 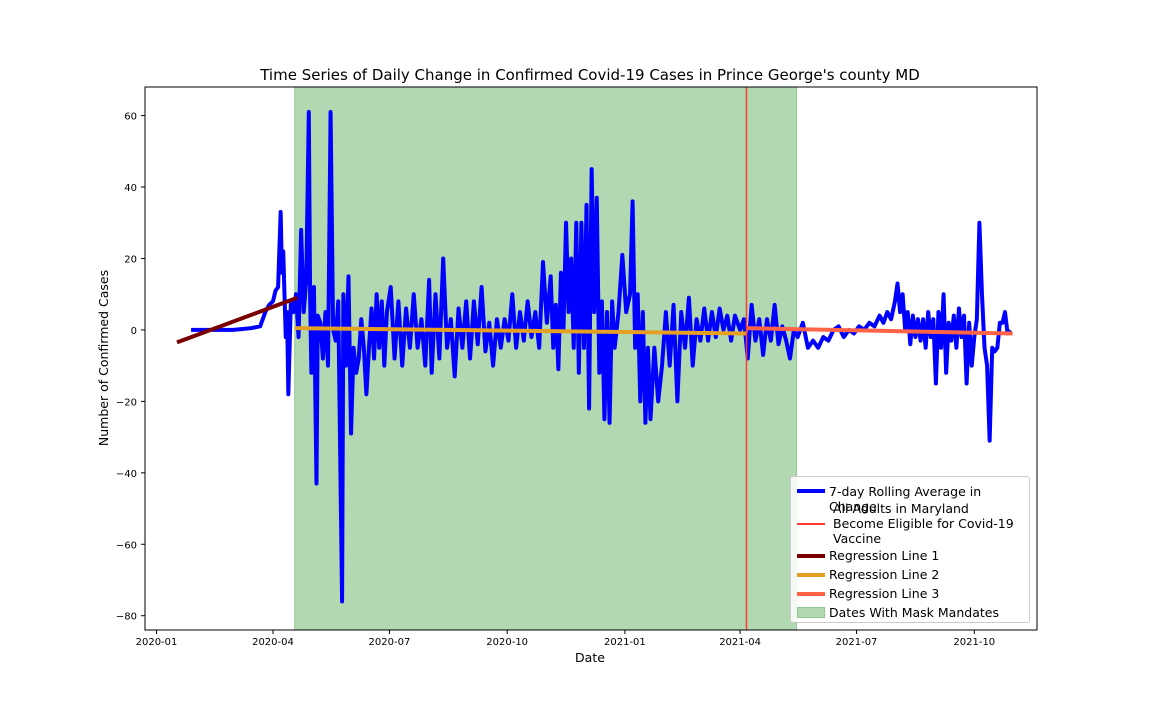 I want to click on y-tick-label: −80, so click(x=126, y=617).